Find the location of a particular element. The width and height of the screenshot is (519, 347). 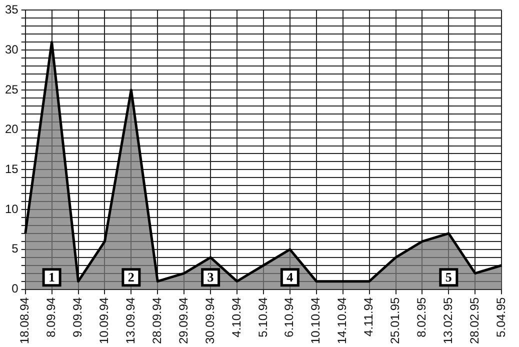

annotation: 2 is located at coordinates (131, 277).